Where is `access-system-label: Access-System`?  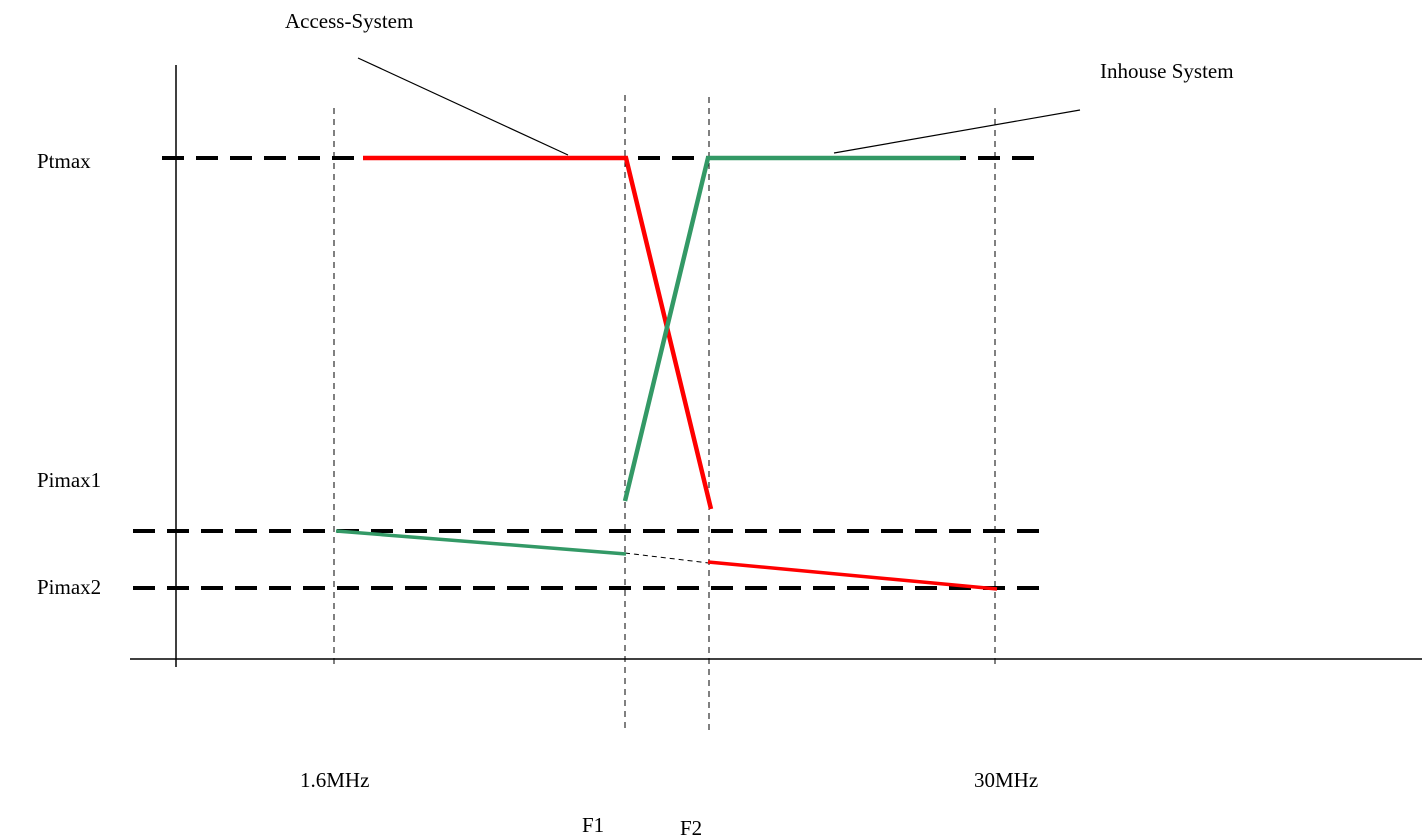 access-system-label: Access-System is located at coordinates (349, 21).